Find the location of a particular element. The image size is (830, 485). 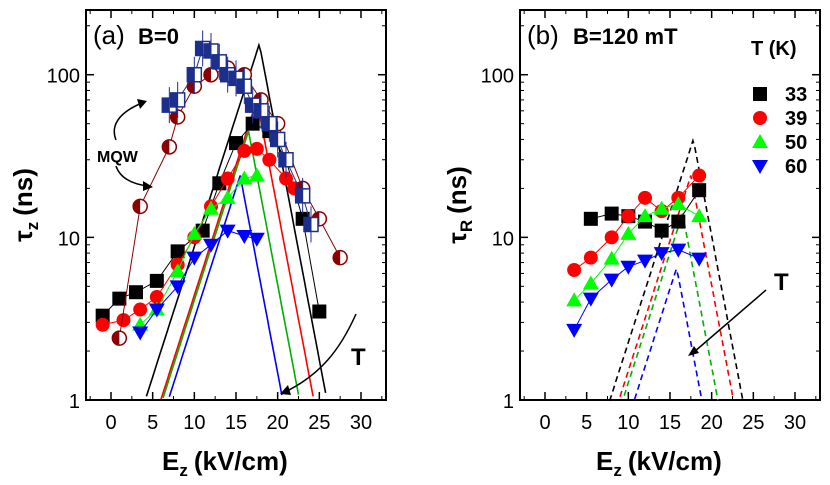

y-axis-label-a-unit: (ns) is located at coordinates (23, 192).